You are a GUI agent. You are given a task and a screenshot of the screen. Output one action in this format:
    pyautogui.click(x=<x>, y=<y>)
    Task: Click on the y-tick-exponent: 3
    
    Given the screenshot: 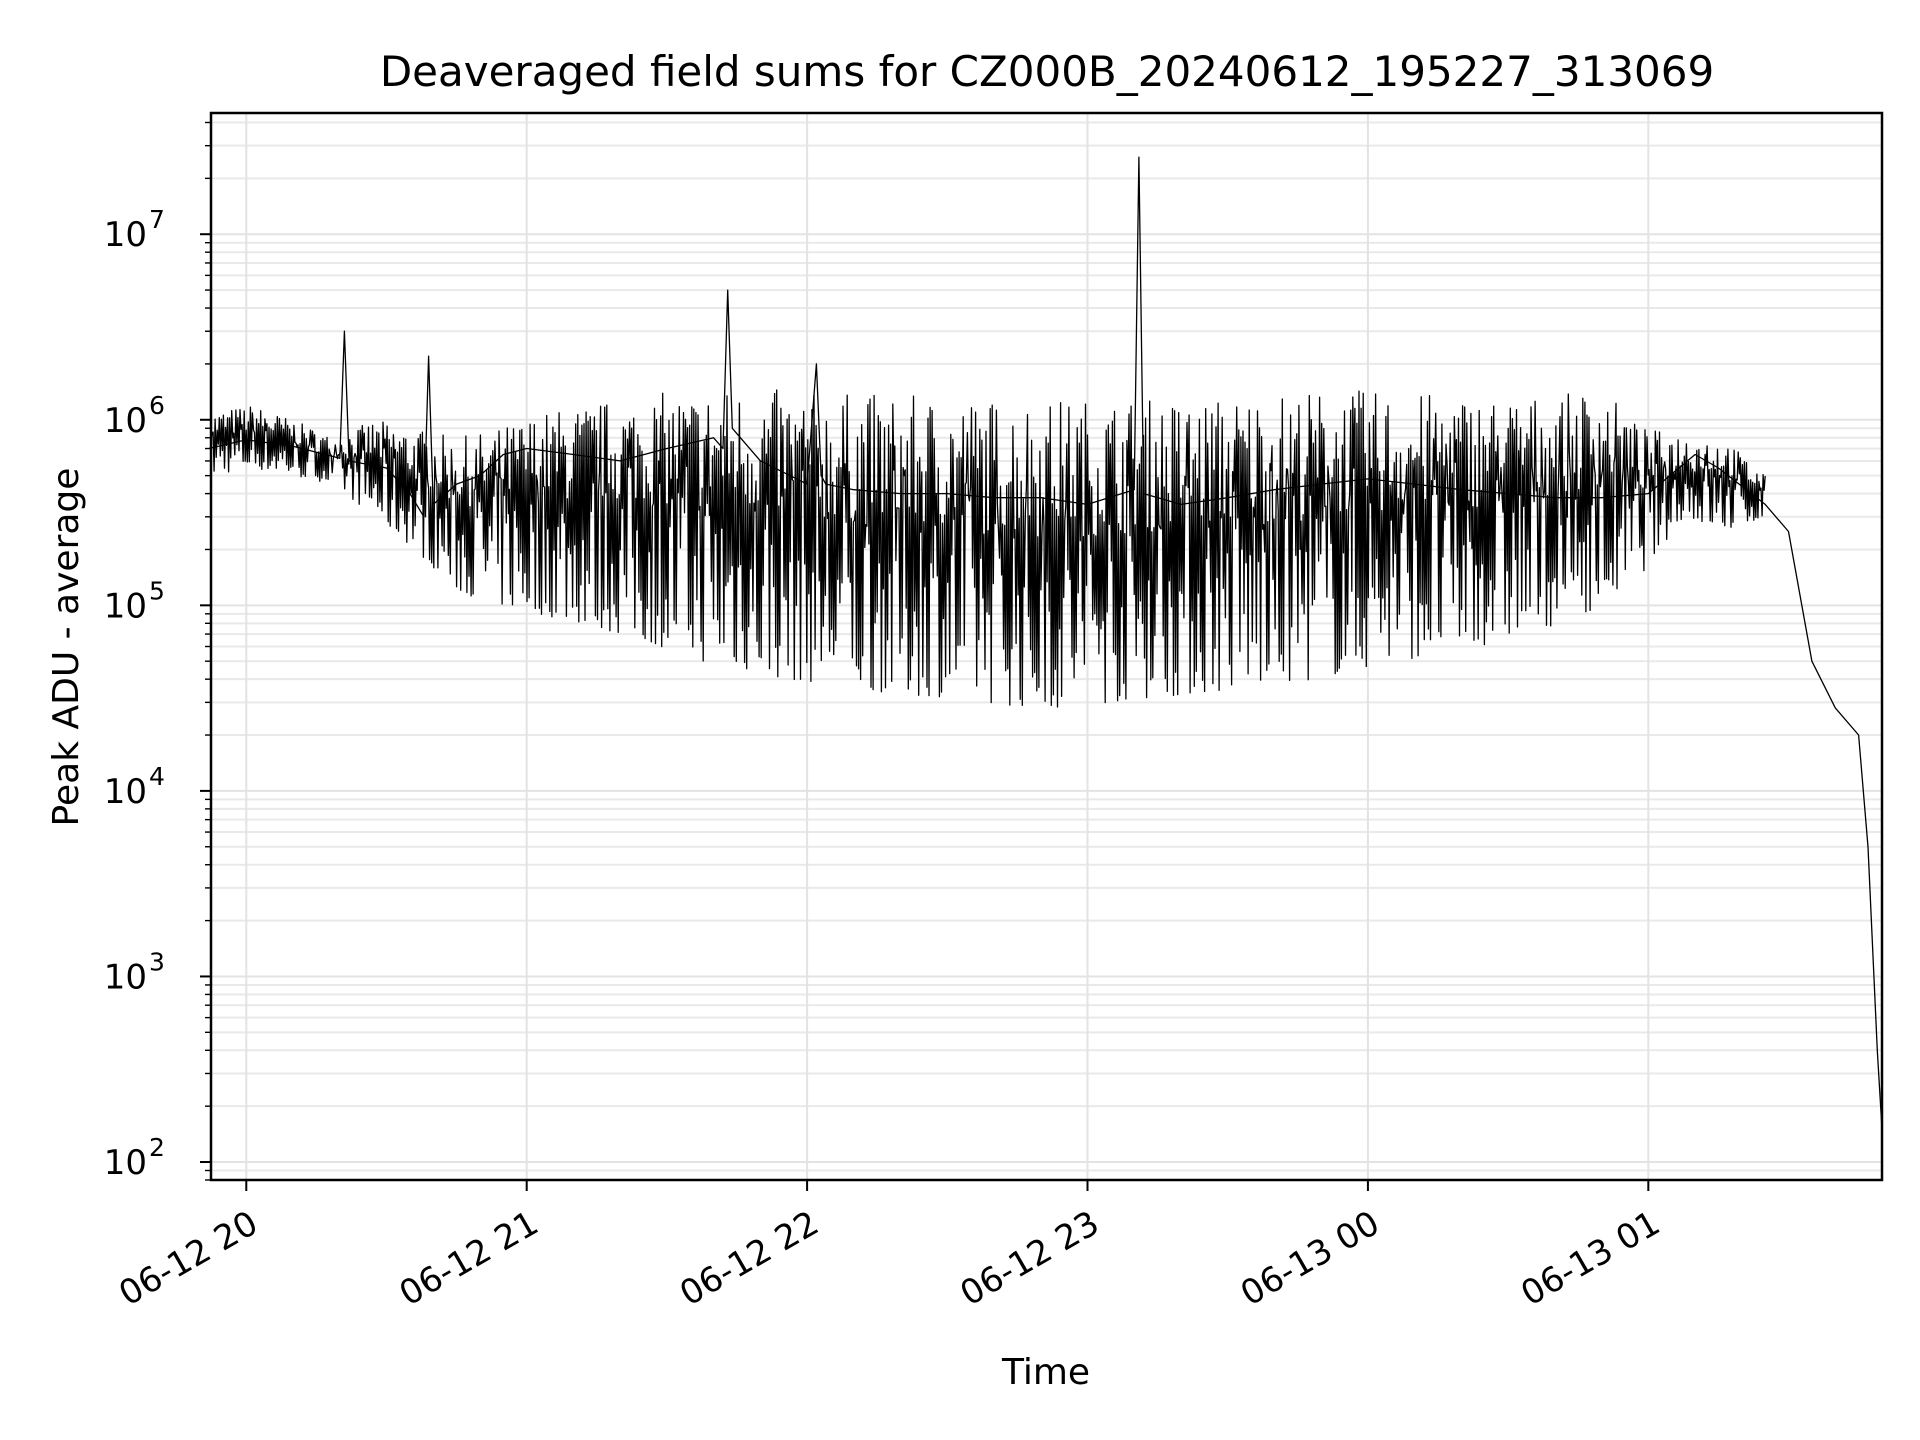 What is the action you would take?
    pyautogui.click(x=157, y=961)
    